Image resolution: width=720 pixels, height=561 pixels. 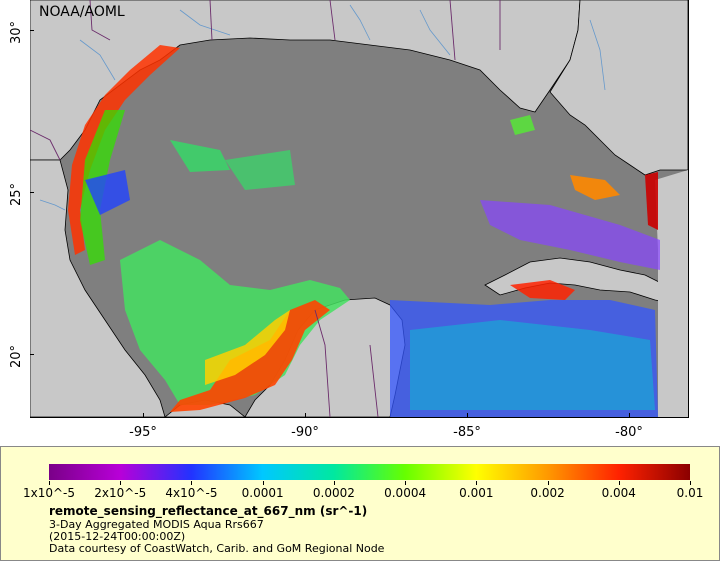 What do you see at coordinates (117, 536) in the screenshot?
I see `legend-date: (2015-12-24T00:00:00Z)` at bounding box center [117, 536].